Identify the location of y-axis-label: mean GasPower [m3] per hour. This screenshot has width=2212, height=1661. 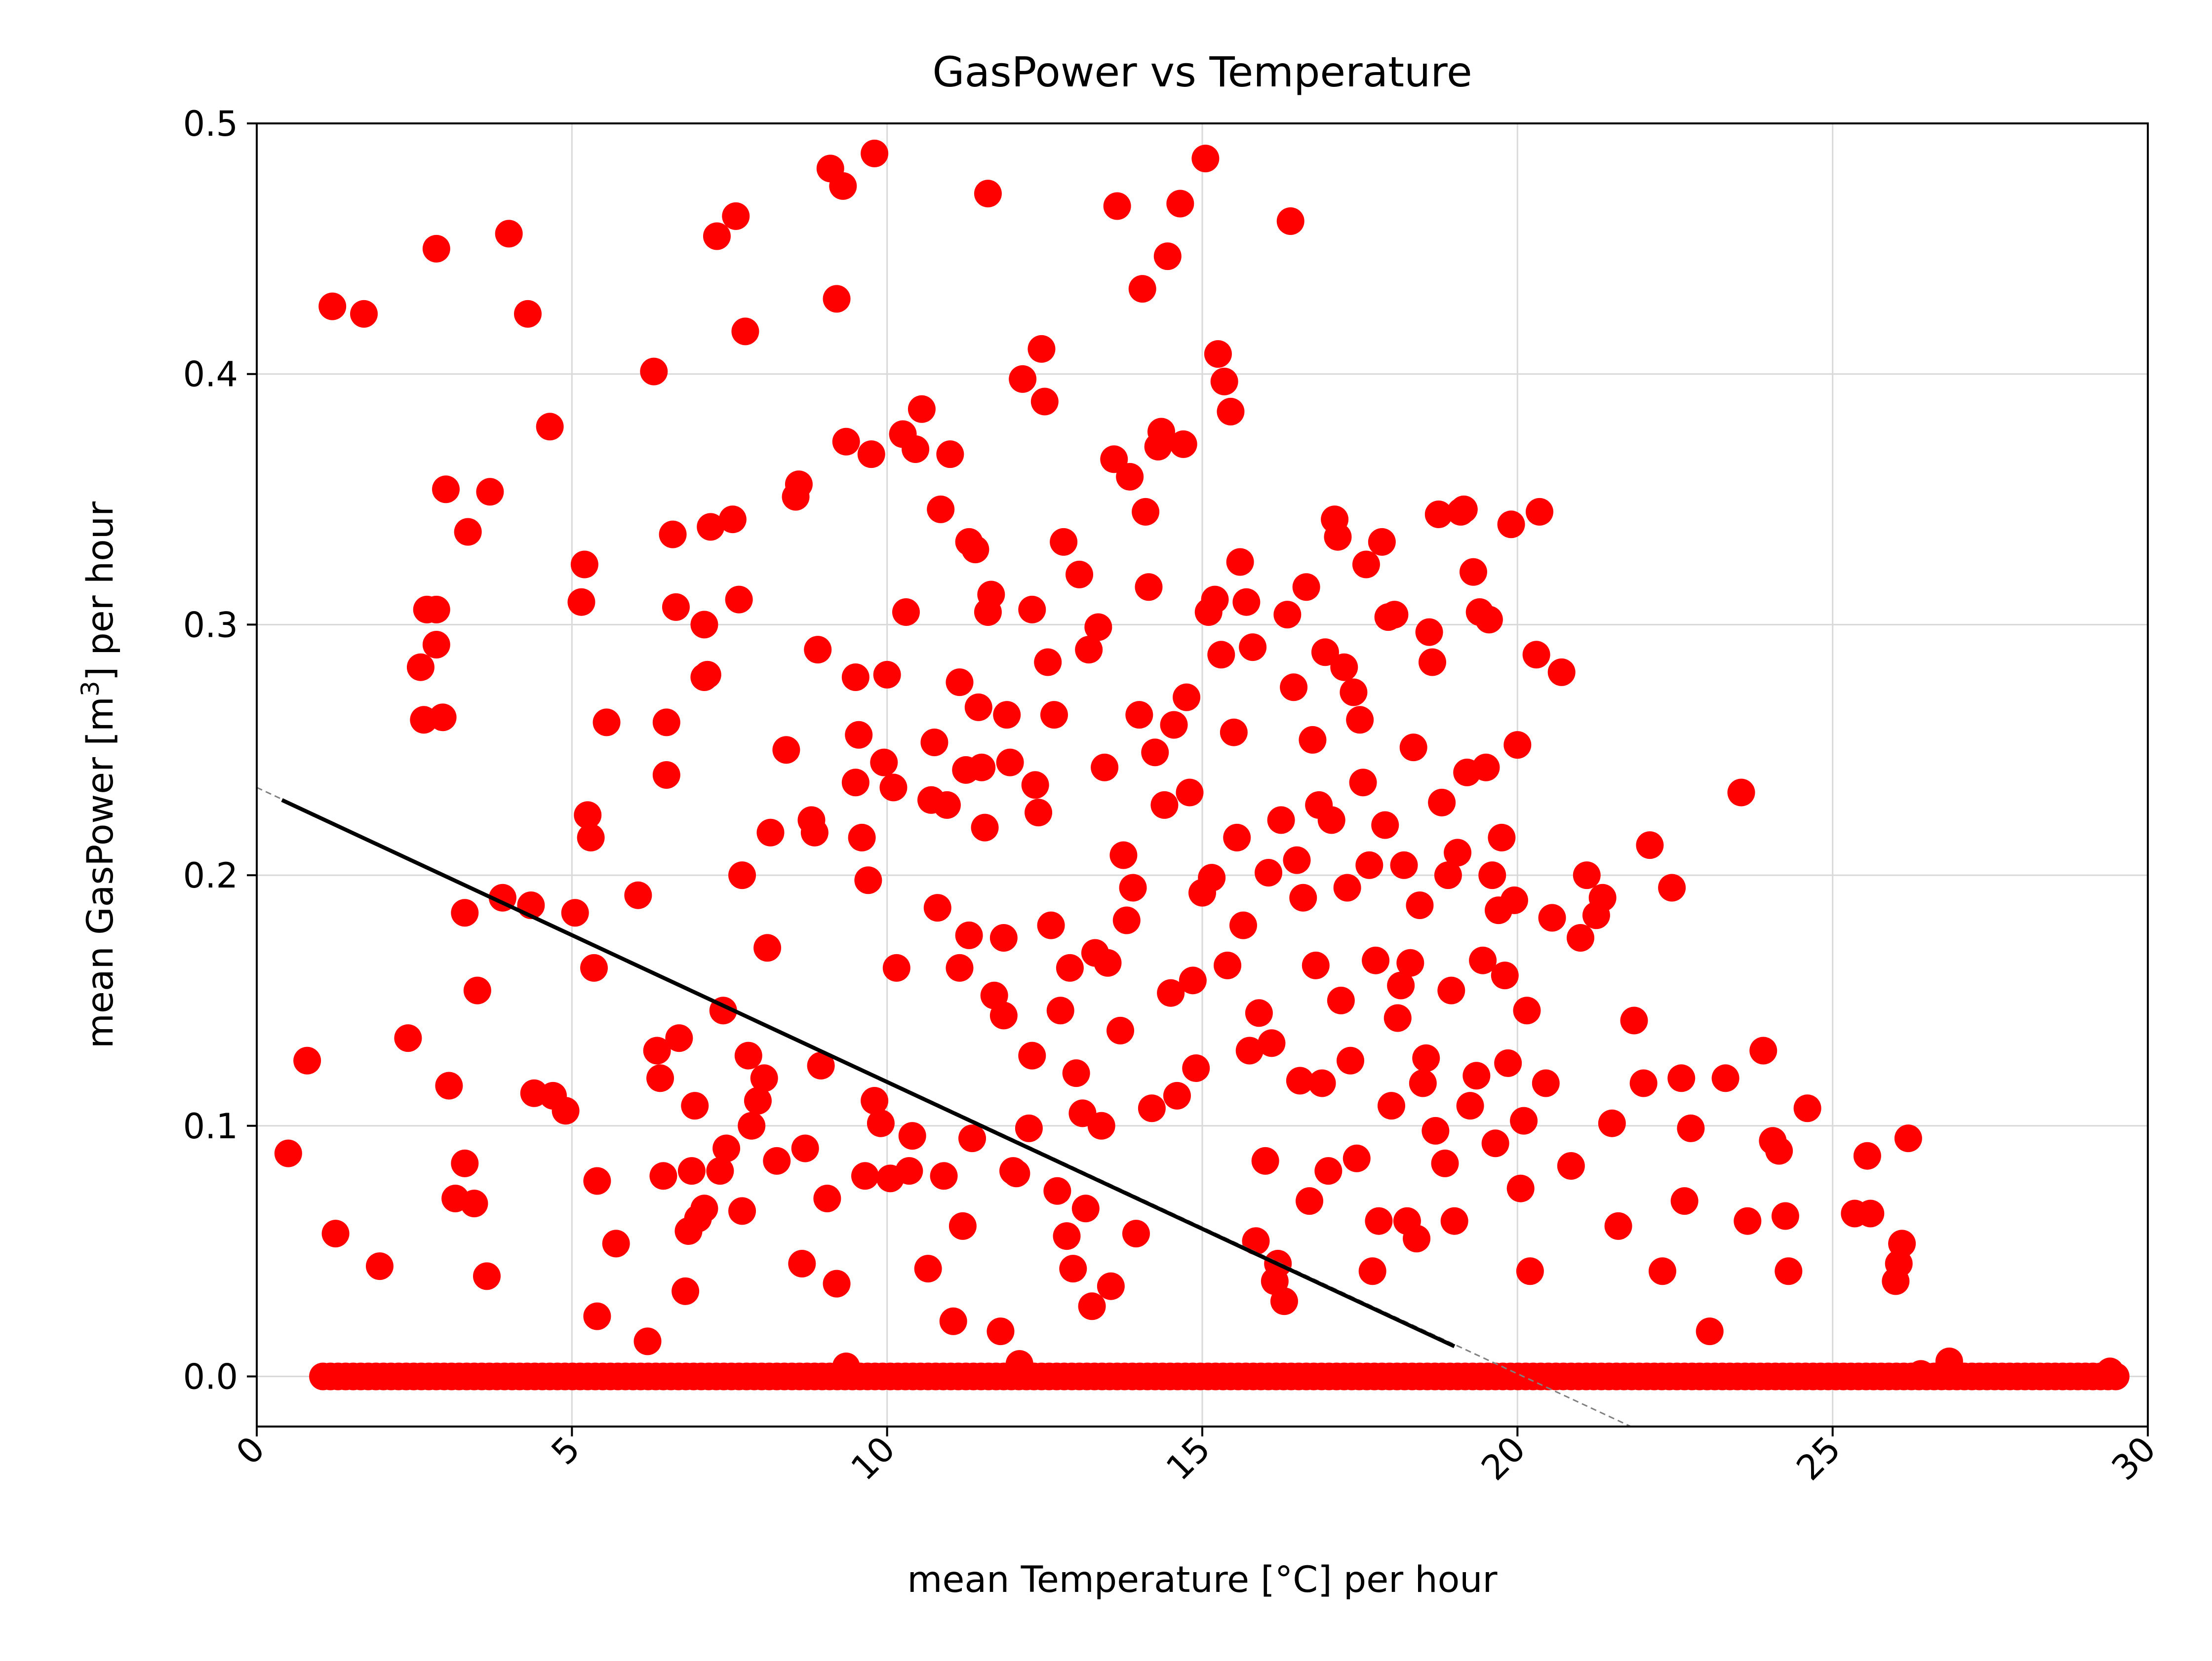
(99, 774).